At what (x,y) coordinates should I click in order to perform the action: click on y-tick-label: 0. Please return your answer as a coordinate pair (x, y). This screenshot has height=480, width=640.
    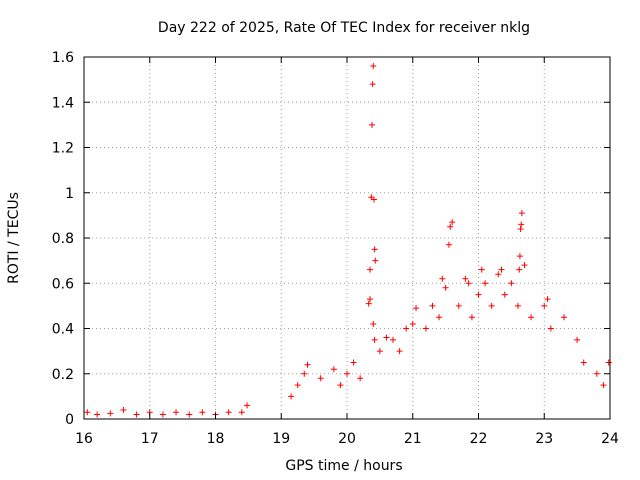
    Looking at the image, I should click on (69, 420).